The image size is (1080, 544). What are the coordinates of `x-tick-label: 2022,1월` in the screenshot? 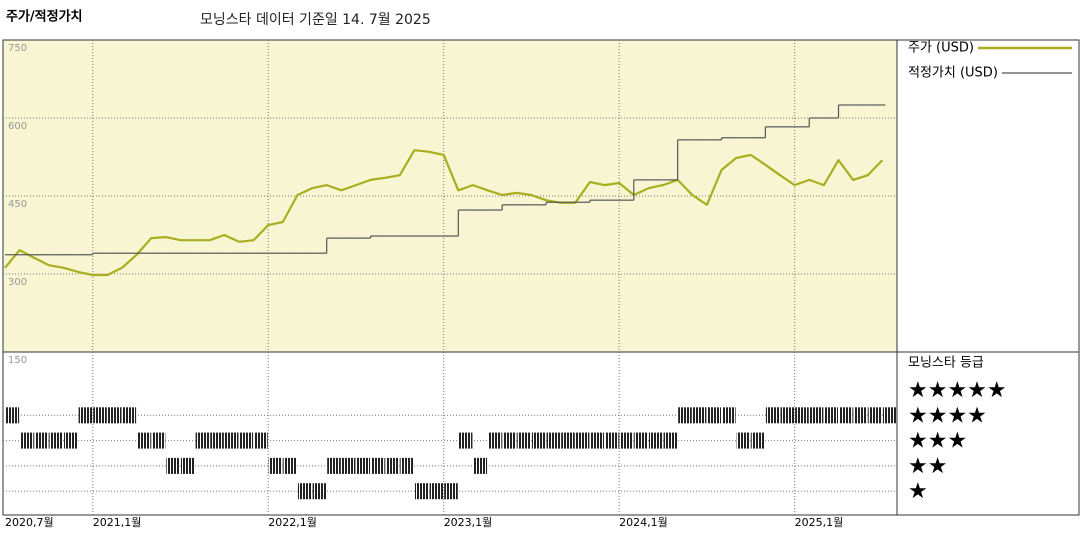 It's located at (292, 522).